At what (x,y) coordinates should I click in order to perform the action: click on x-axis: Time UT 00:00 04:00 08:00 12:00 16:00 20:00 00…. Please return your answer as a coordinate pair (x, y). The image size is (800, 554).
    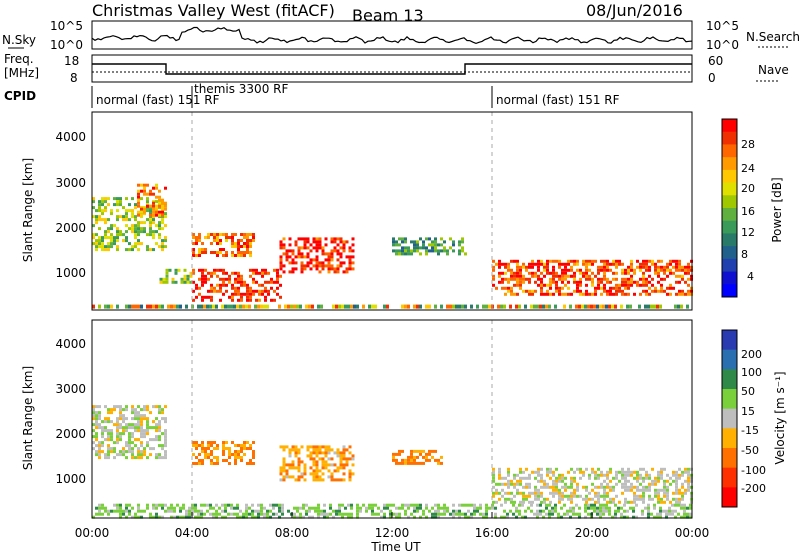
    Looking at the image, I should click on (392, 533).